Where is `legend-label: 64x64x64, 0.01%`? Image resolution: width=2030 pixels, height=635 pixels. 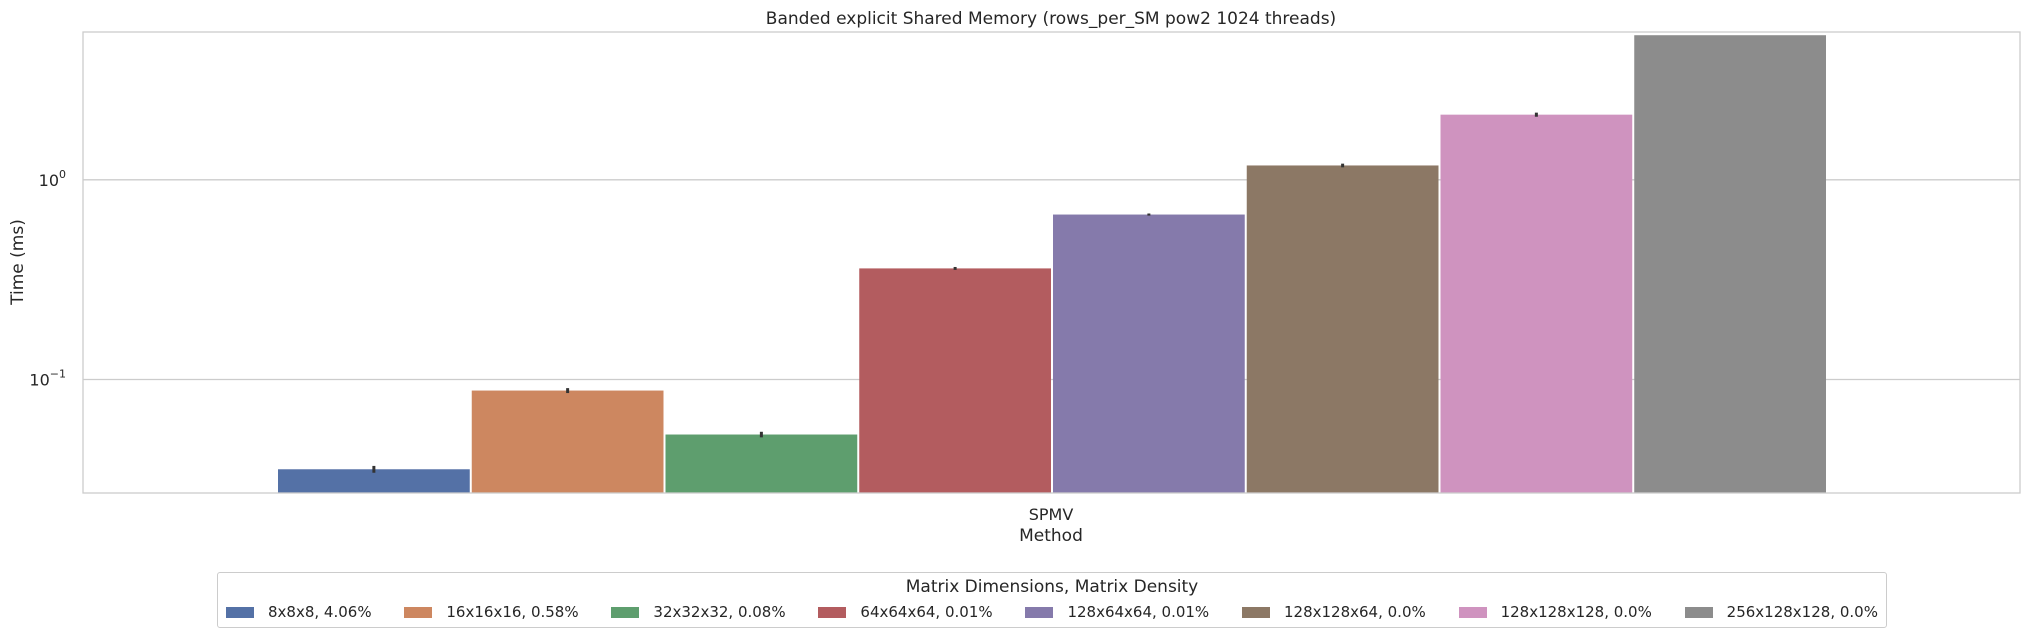 legend-label: 64x64x64, 0.01% is located at coordinates (926, 612).